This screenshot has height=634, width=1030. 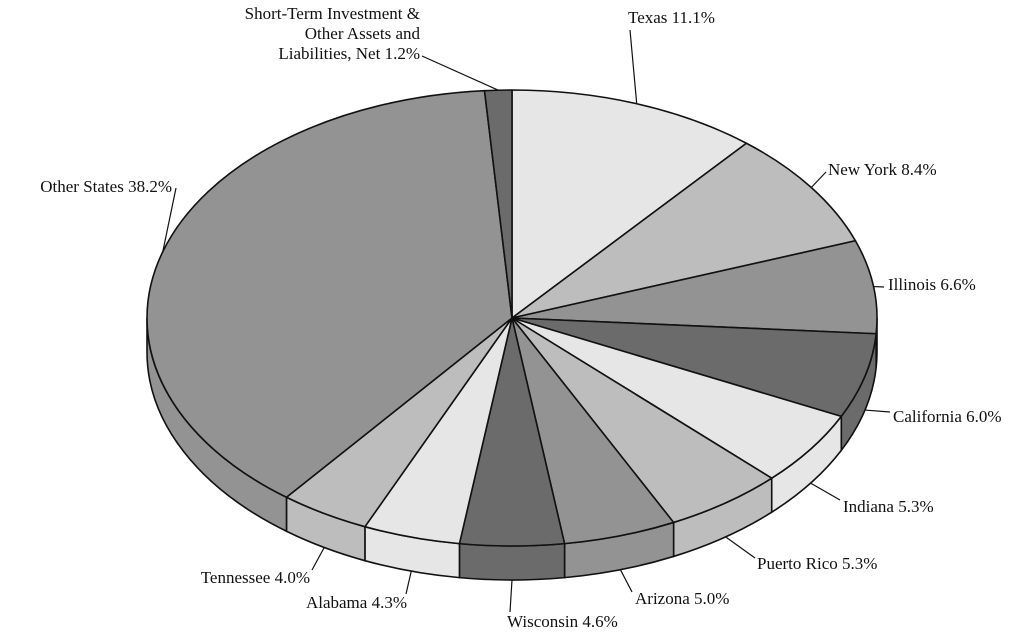 I want to click on value-label: 6.0%, so click(x=984, y=416).